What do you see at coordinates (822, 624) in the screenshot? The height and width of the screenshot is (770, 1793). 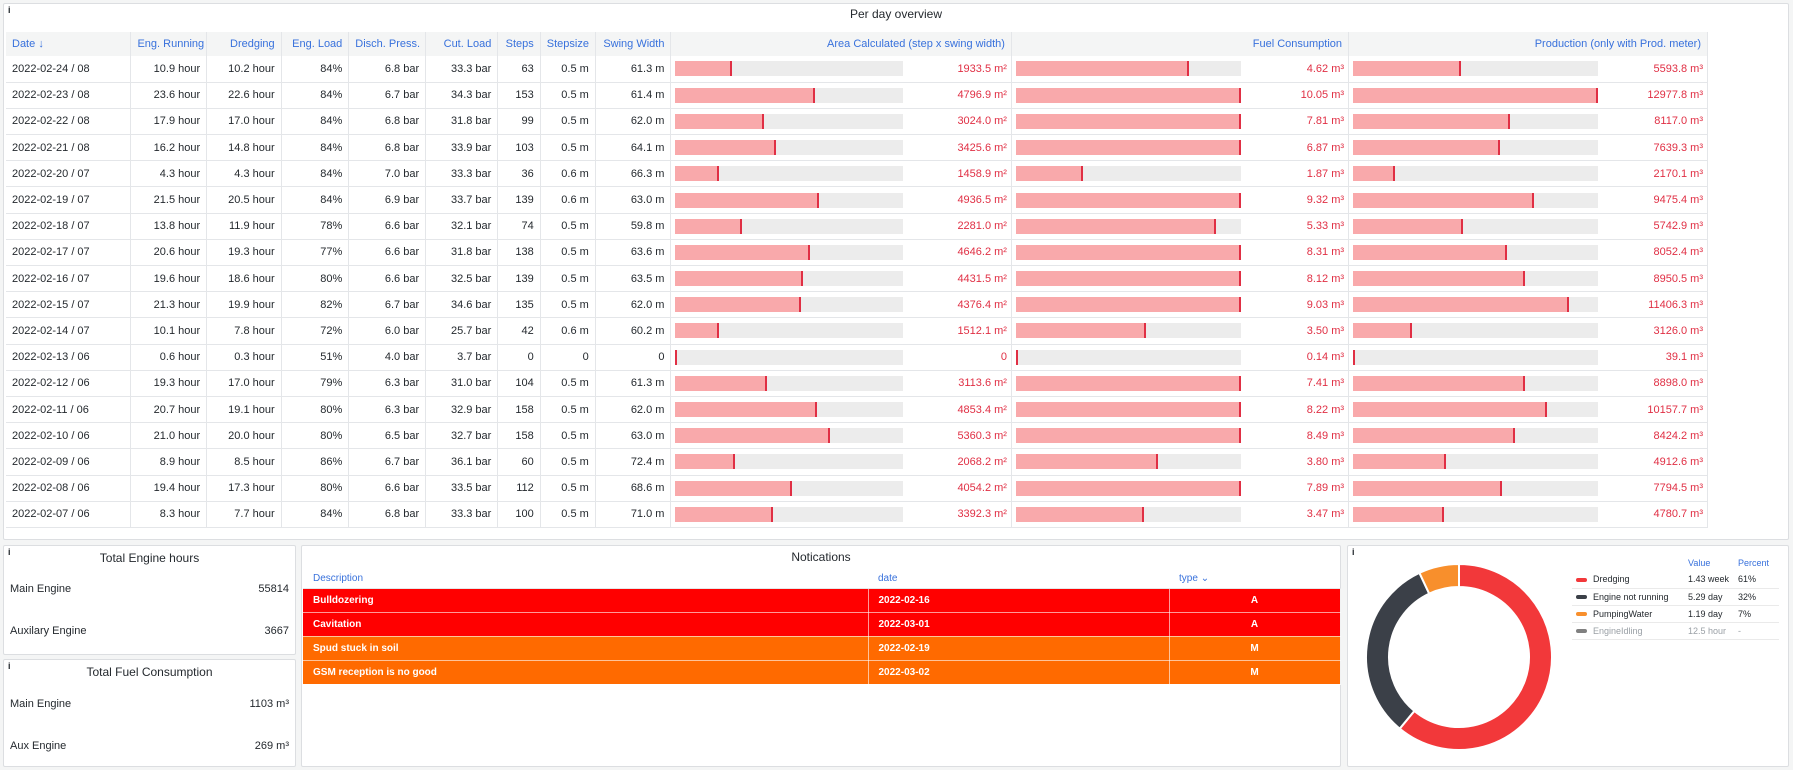 I see `notification-row: Cavitation 2022-03-01 A` at bounding box center [822, 624].